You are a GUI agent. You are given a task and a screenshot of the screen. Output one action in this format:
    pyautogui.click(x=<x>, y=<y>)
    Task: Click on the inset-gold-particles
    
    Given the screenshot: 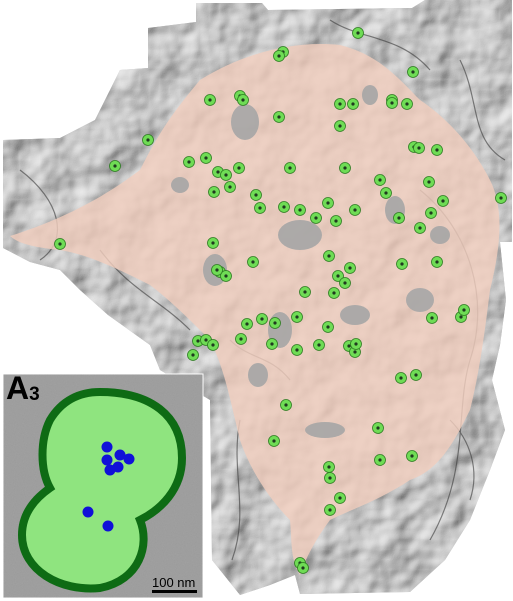 What is the action you would take?
    pyautogui.click(x=108, y=486)
    